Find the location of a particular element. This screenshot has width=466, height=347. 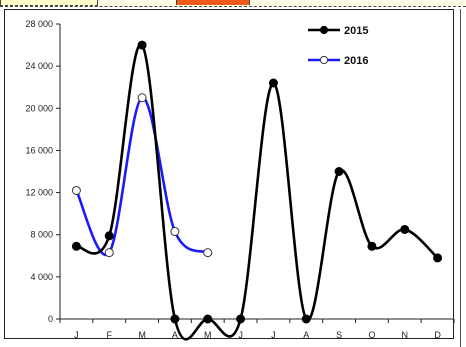

top-left-tab is located at coordinates (49, 3).